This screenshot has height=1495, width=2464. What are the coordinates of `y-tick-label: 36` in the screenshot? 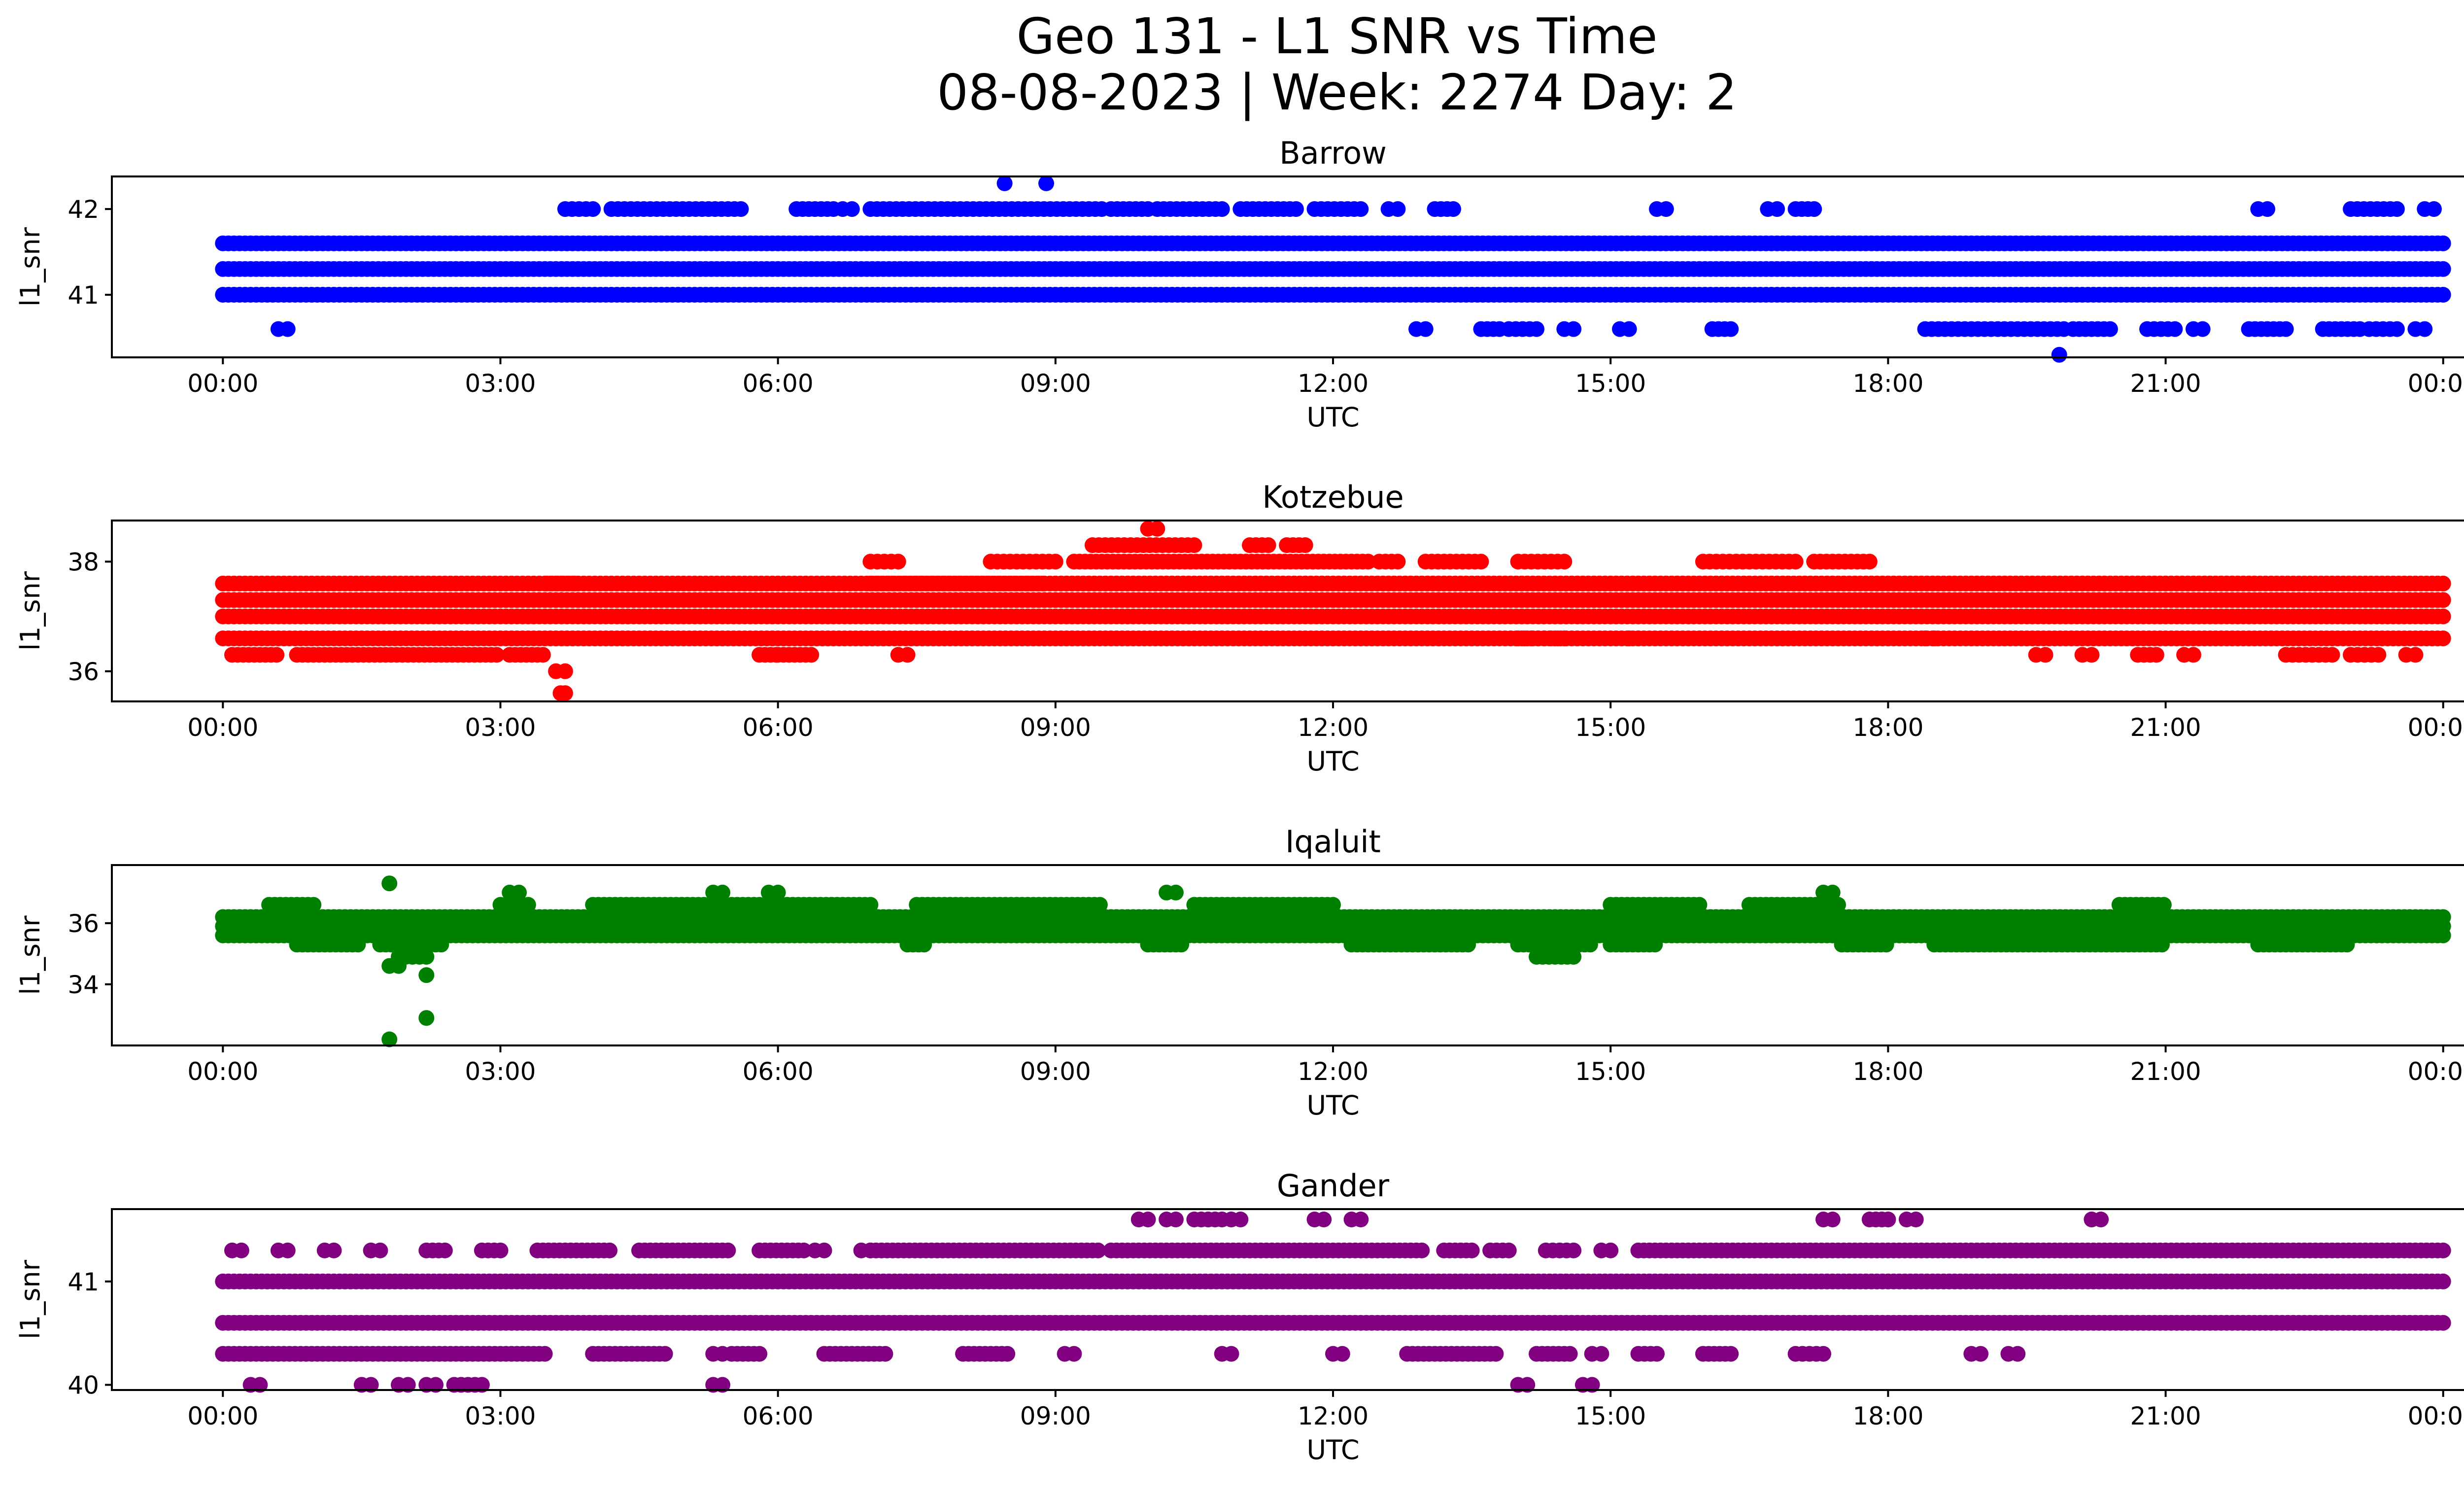 It's located at (83, 672).